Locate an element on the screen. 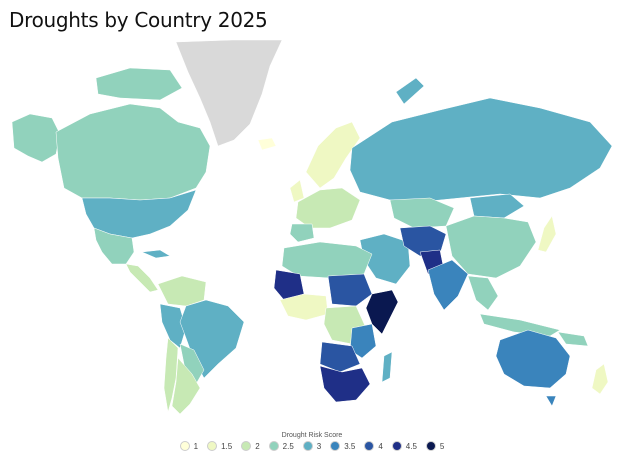 Image resolution: width=624 pixels, height=466 pixels. angola-zambia is located at coordinates (340, 357).